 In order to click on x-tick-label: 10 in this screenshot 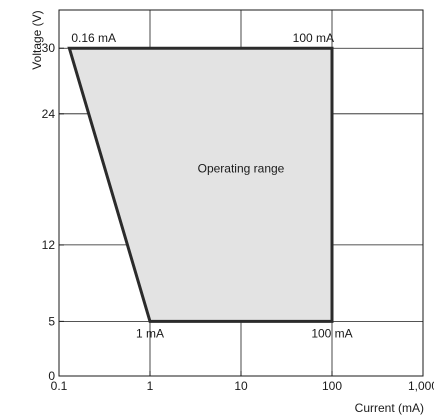, I will do `click(241, 386)`.